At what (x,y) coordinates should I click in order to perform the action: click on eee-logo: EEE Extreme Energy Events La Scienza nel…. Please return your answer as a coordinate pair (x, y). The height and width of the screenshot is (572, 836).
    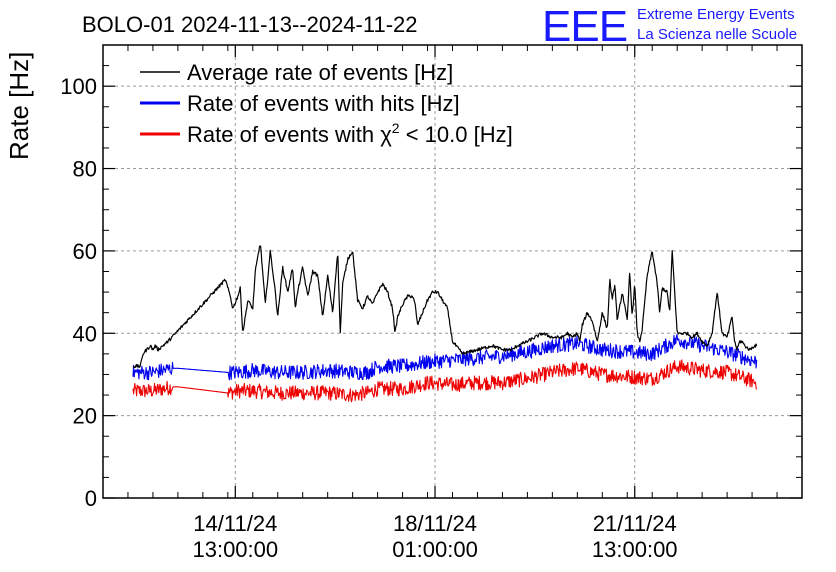
    Looking at the image, I should click on (669, 26).